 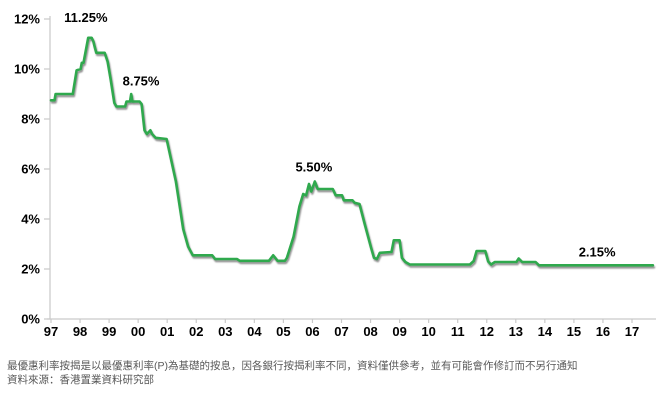 I want to click on x-axis-label: 98, so click(x=80, y=331).